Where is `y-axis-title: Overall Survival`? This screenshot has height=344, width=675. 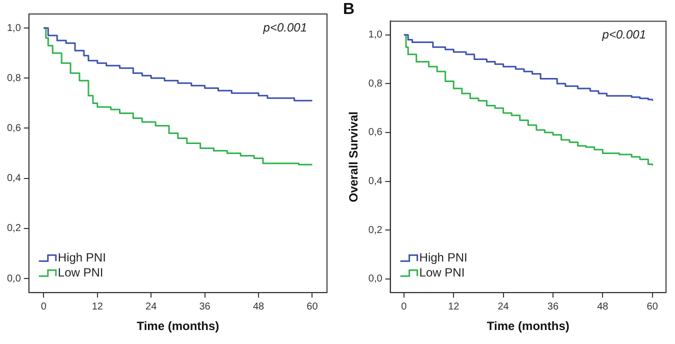 y-axis-title: Overall Survival is located at coordinates (353, 157).